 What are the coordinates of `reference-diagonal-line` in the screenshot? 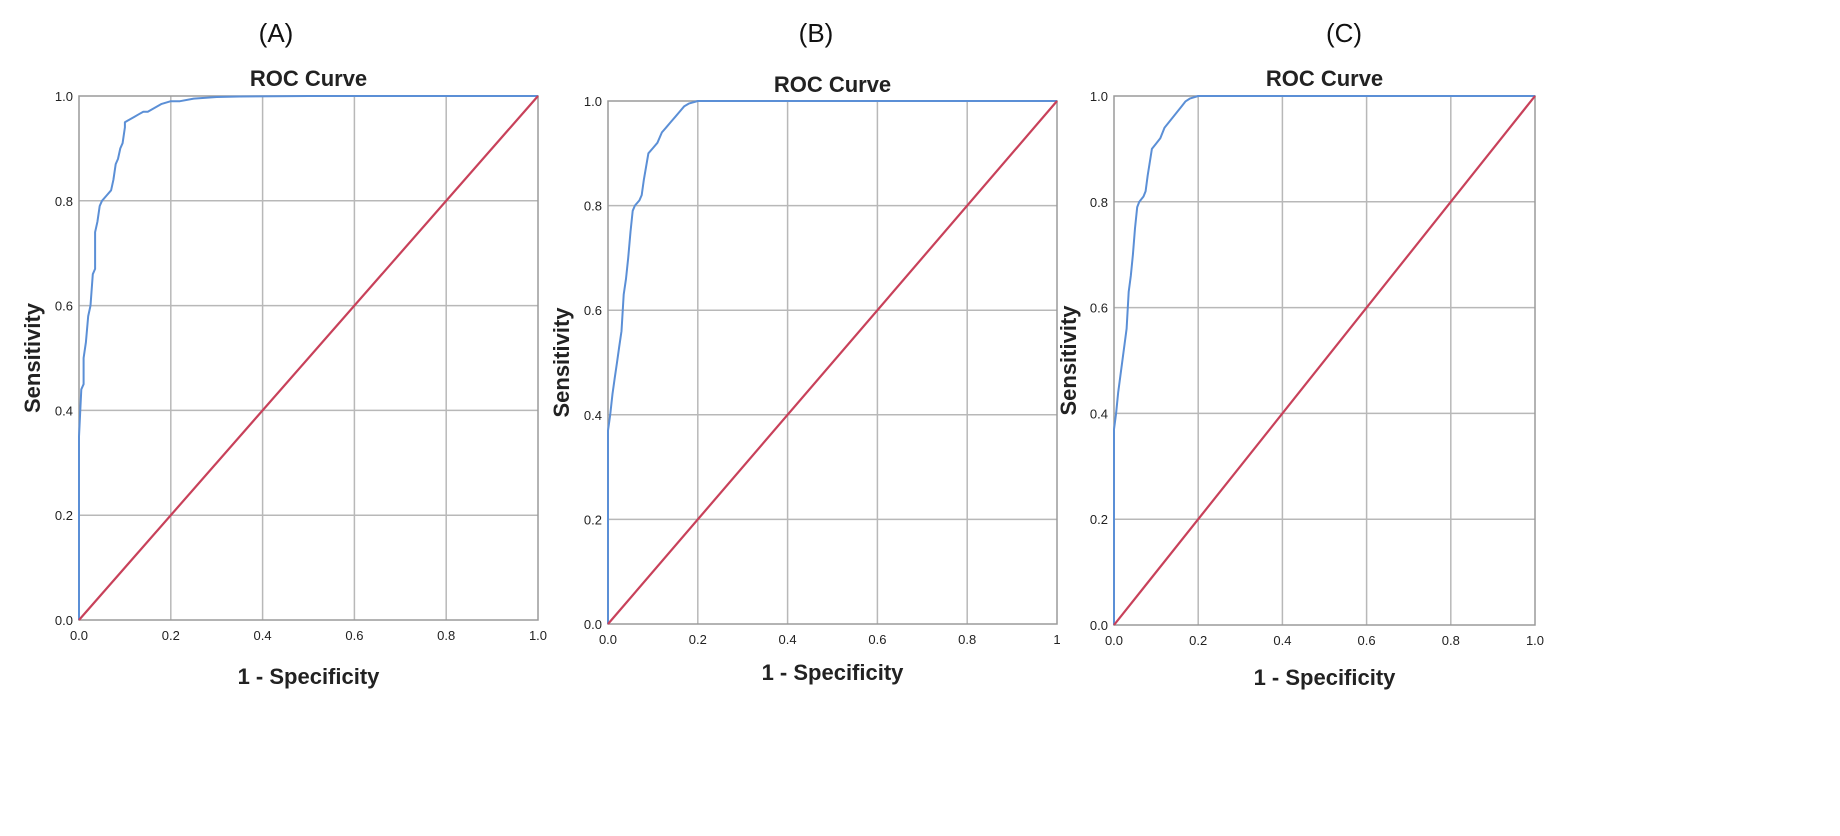 It's located at (1324, 360).